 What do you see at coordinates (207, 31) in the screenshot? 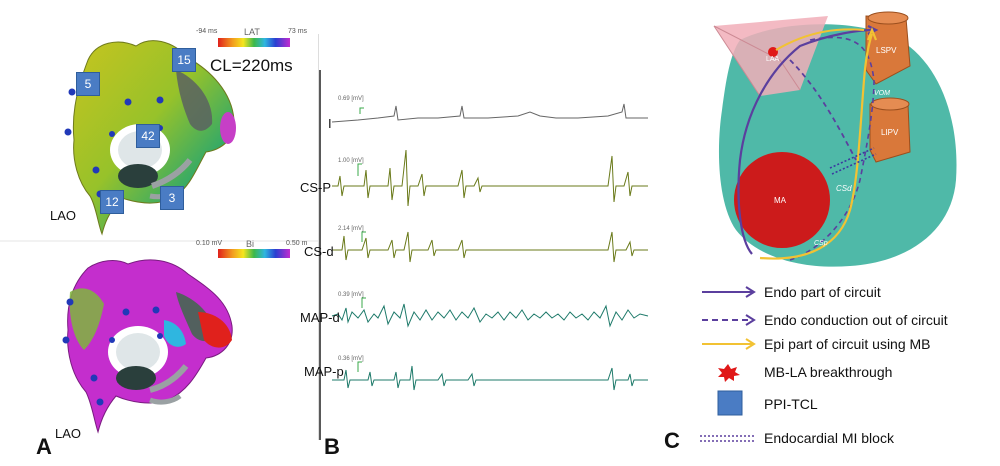
I see `lat-scale-min: -94 ms` at bounding box center [207, 31].